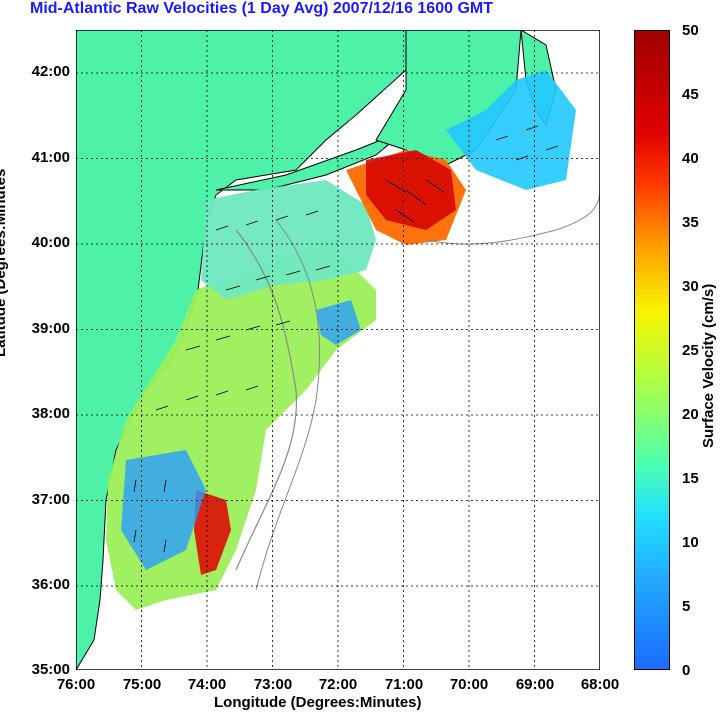 The image size is (724, 714). What do you see at coordinates (212, 532) in the screenshot?
I see `velocity-hotspot-hatteras` at bounding box center [212, 532].